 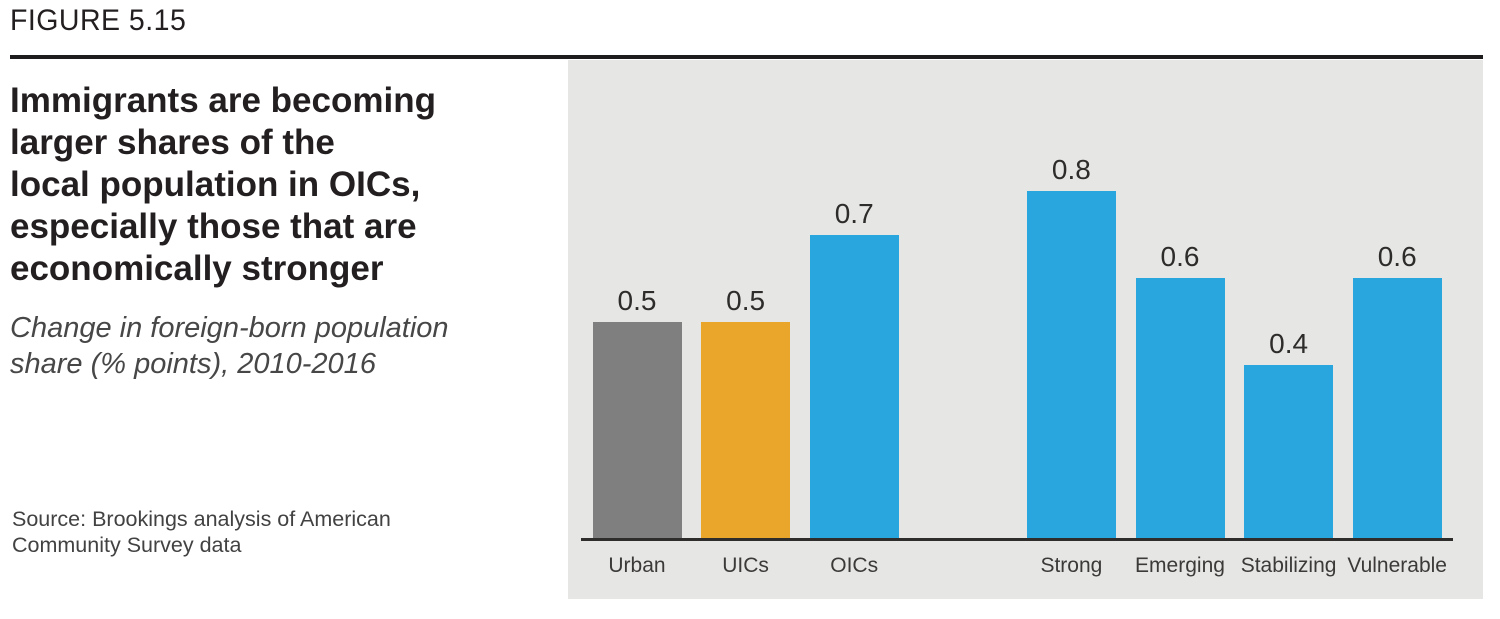 What do you see at coordinates (1288, 565) in the screenshot?
I see `category-label-stabilizing: Stabilizing` at bounding box center [1288, 565].